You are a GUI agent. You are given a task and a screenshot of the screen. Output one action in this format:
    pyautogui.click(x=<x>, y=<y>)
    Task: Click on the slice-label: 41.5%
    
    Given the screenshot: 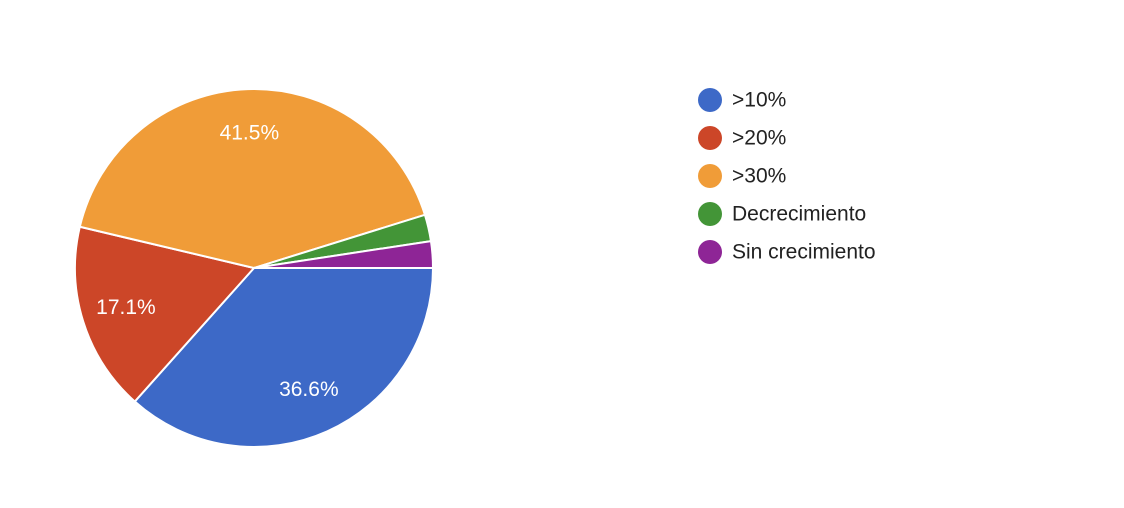 What is the action you would take?
    pyautogui.click(x=250, y=132)
    